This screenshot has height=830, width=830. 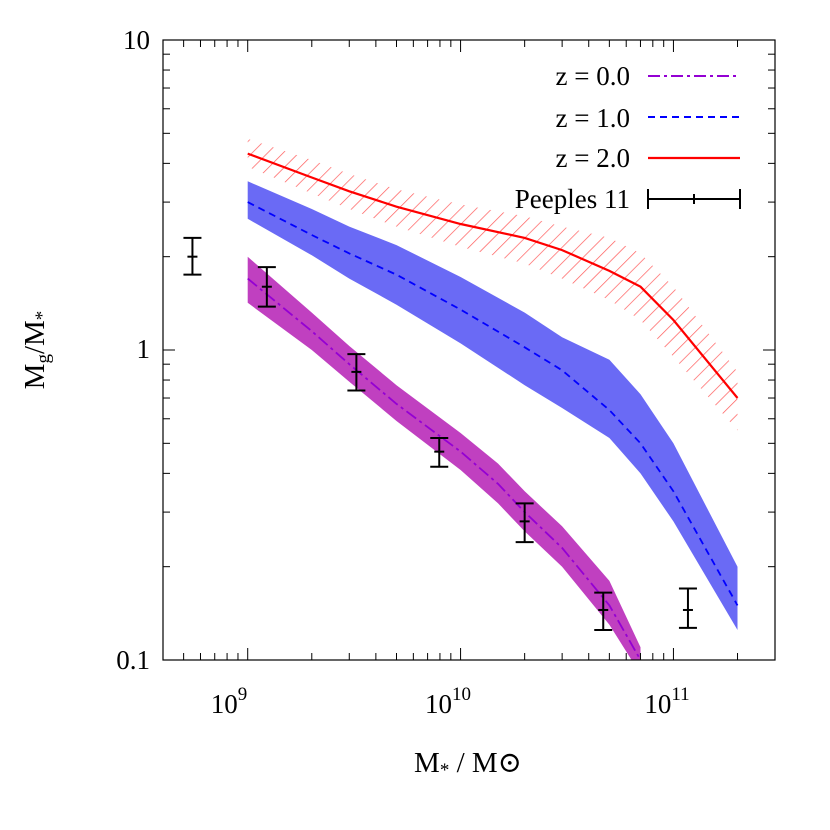 What do you see at coordinates (144, 349) in the screenshot?
I see `y-tick-label-1: 1` at bounding box center [144, 349].